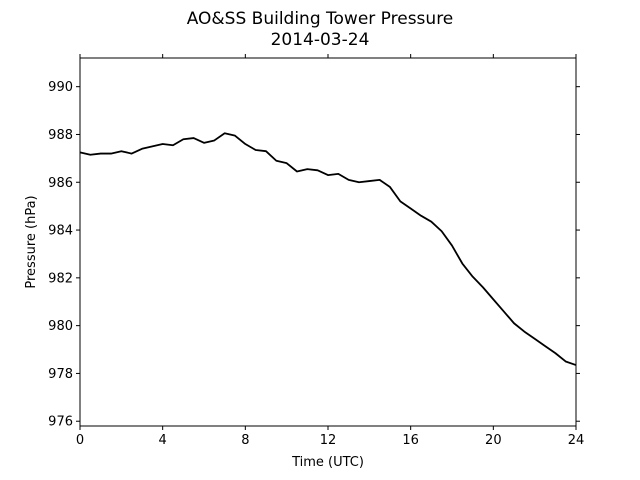 Image resolution: width=640 pixels, height=480 pixels. I want to click on y-tick-label: 980, so click(60, 326).